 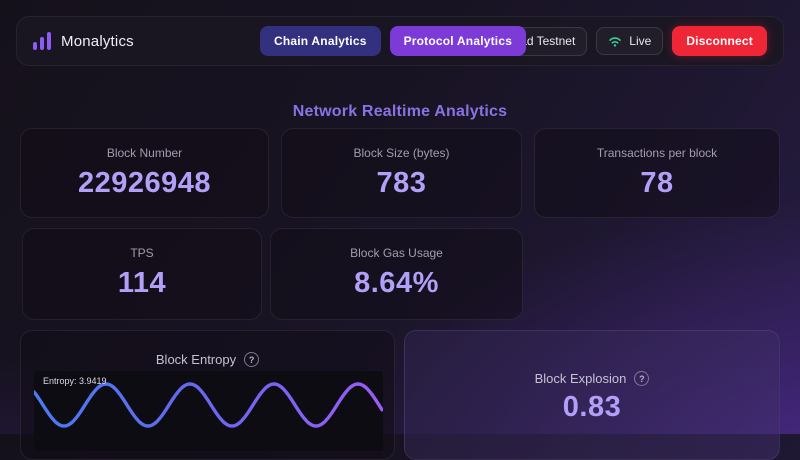 I want to click on metric-value: 114, so click(x=142, y=283).